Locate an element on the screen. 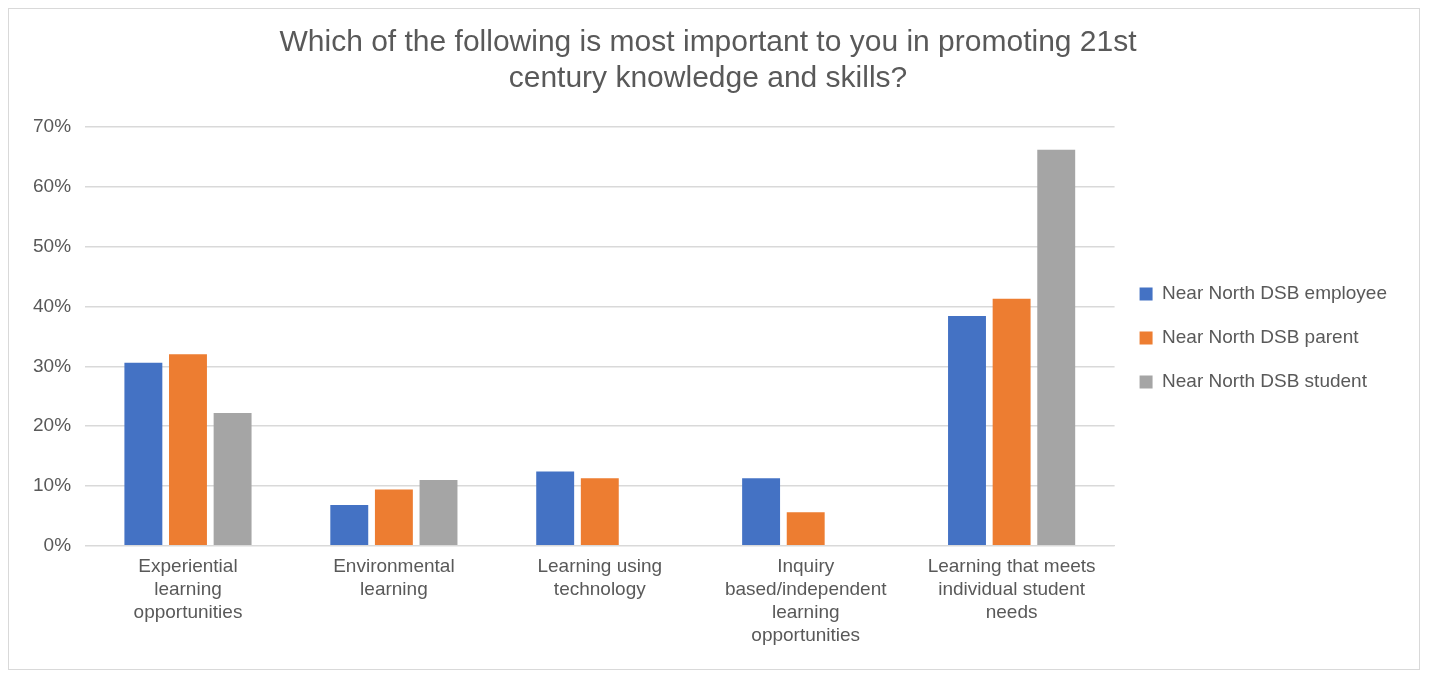 This screenshot has height=678, width=1429. y-tick-label: 70% is located at coordinates (52, 126).